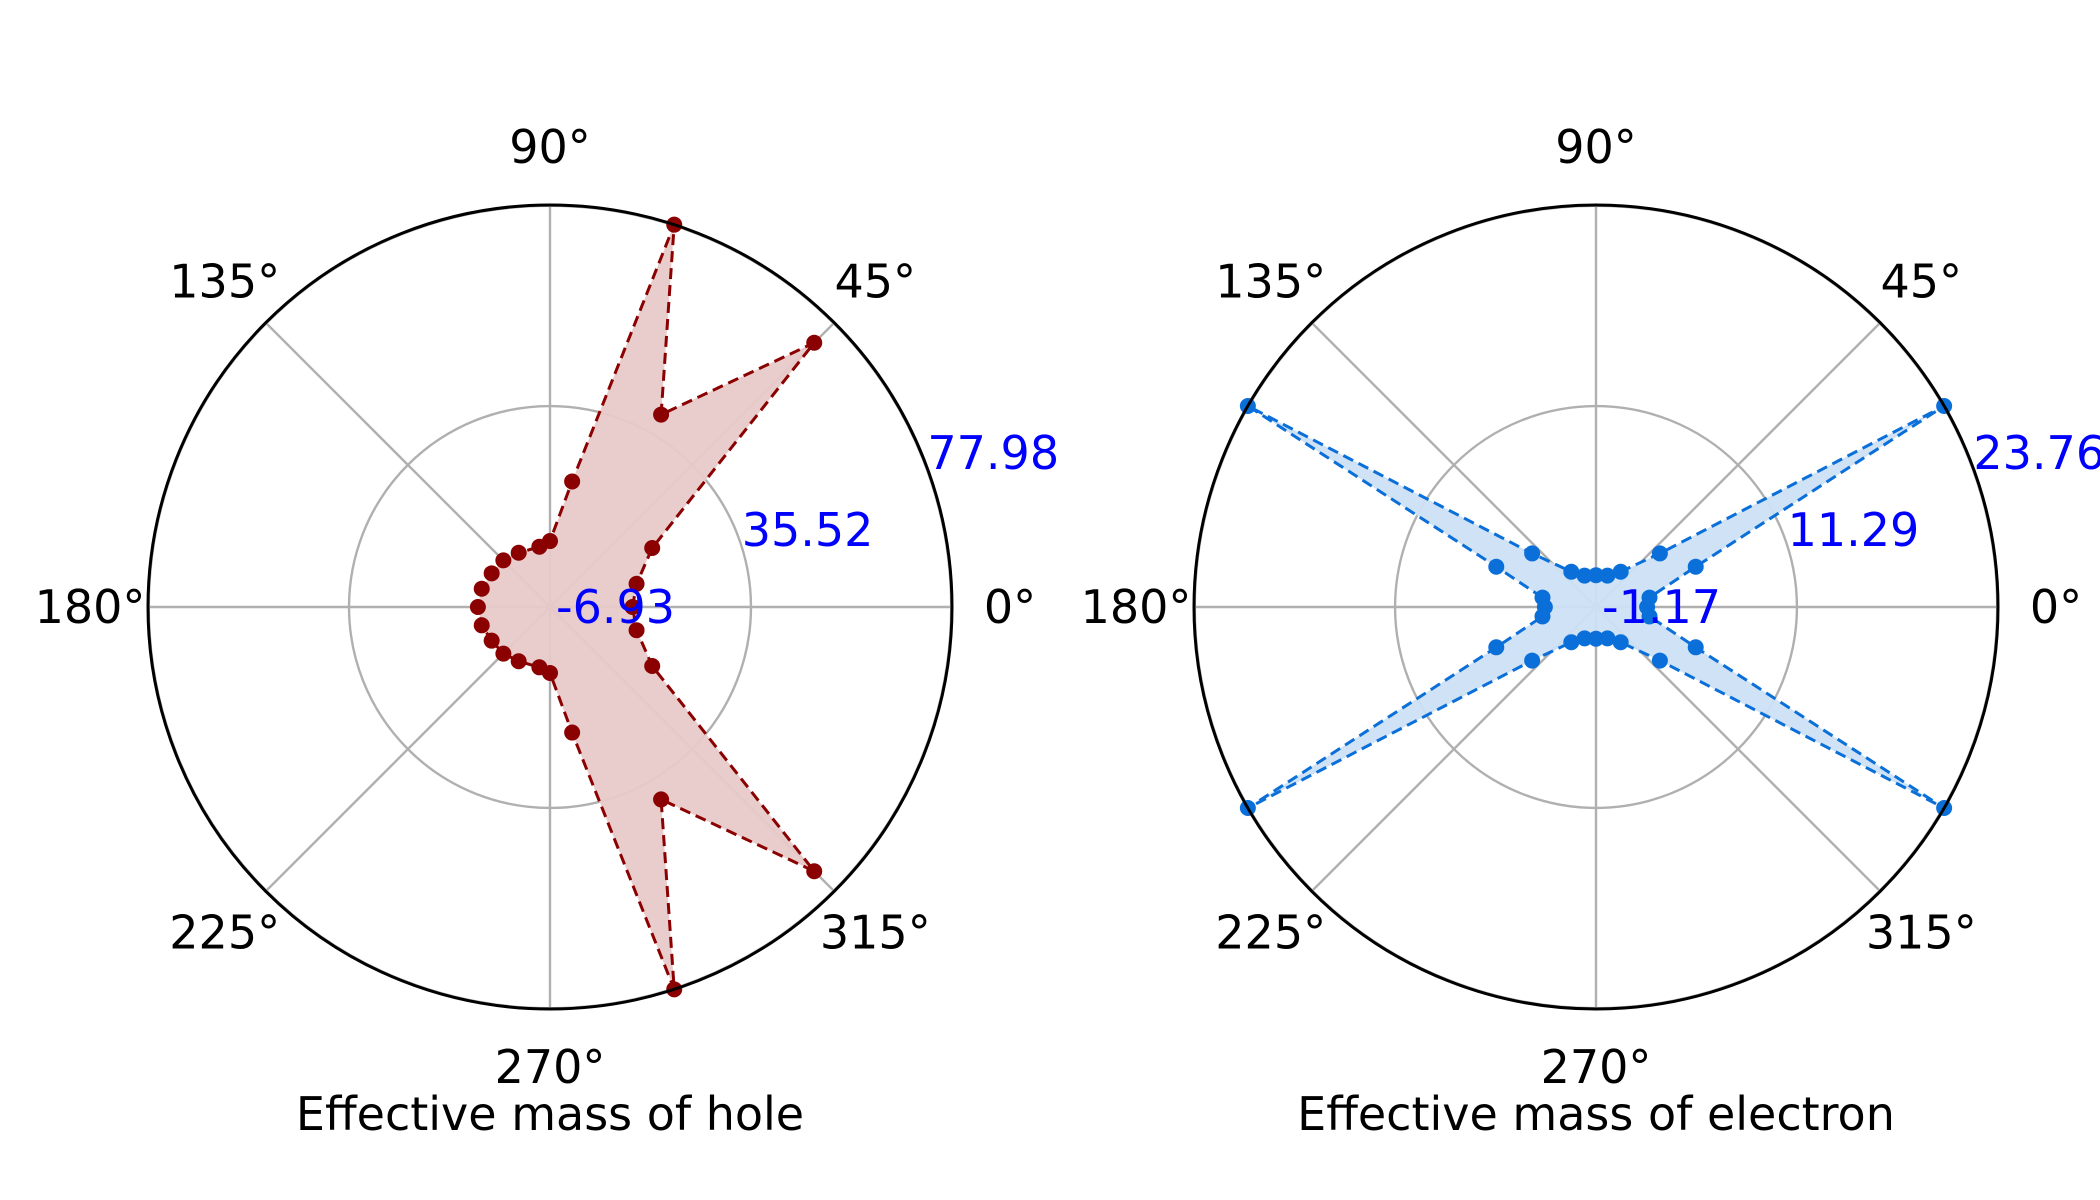 The width and height of the screenshot is (2100, 1200). What do you see at coordinates (1661, 607) in the screenshot?
I see `radial-tick-label: -1.17` at bounding box center [1661, 607].